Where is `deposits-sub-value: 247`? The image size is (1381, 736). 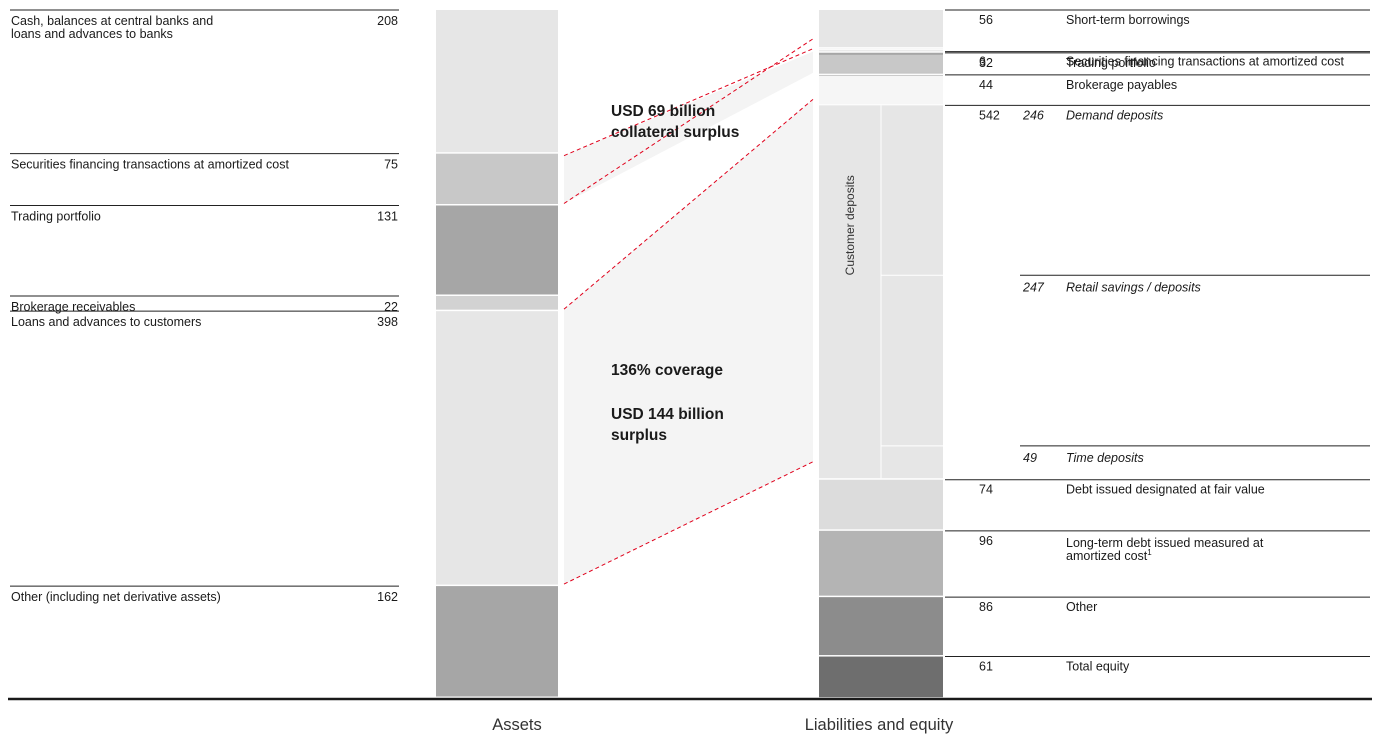 deposits-sub-value: 247 is located at coordinates (1033, 287).